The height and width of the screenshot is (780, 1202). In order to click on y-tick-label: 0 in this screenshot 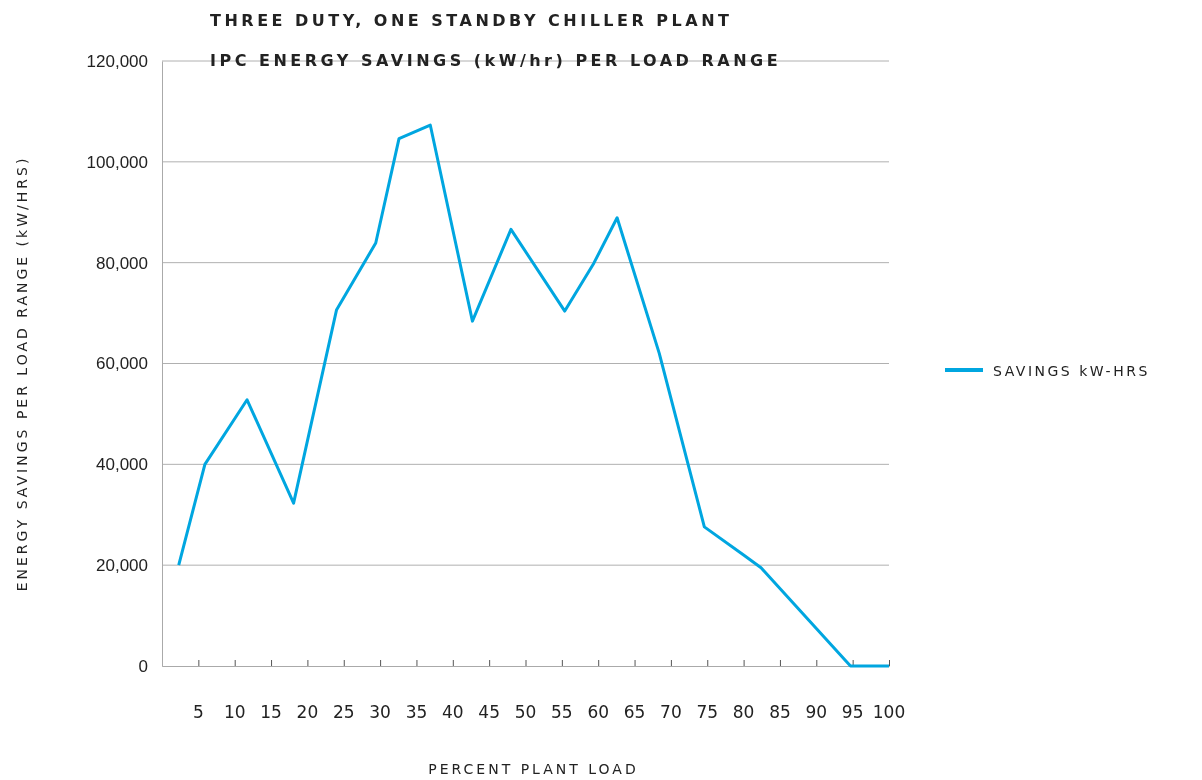, I will do `click(143, 666)`.